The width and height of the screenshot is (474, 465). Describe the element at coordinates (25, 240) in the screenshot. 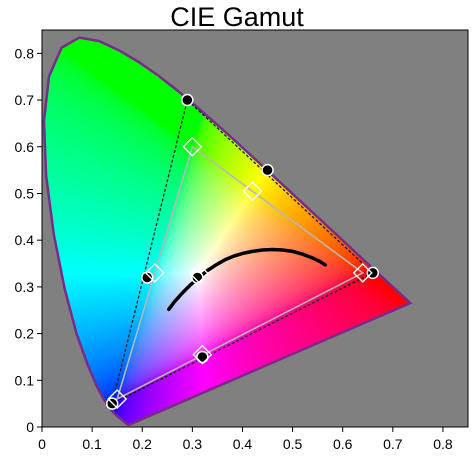

I see `y-tick-label: 0.4` at that location.